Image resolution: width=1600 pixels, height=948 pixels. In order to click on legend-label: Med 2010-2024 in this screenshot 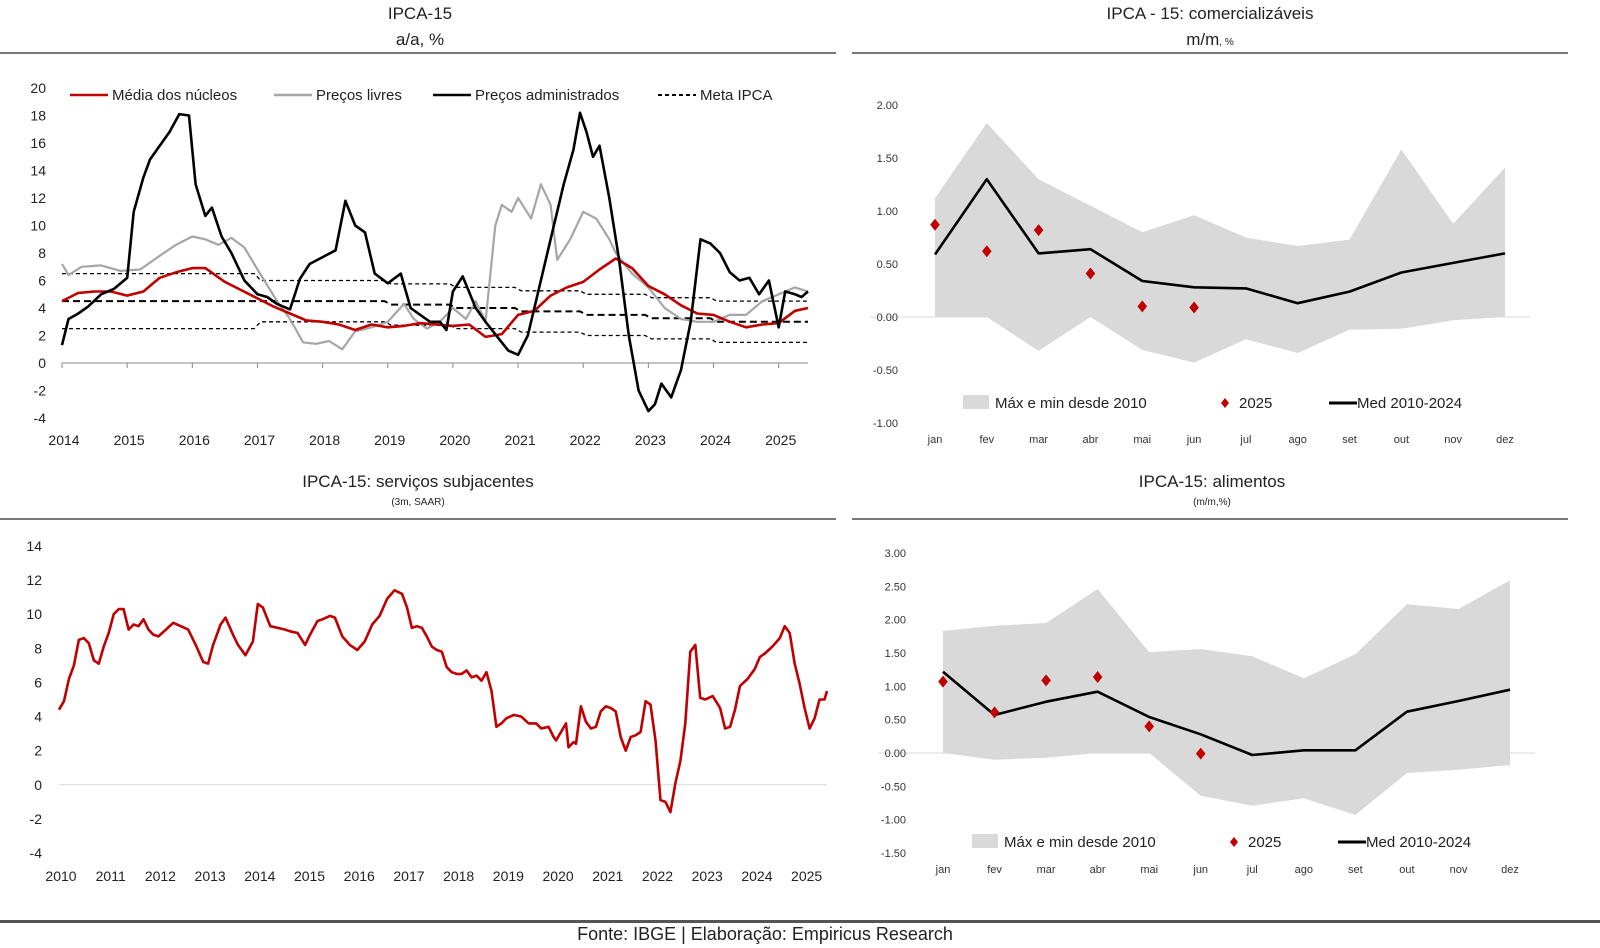, I will do `click(1409, 403)`.